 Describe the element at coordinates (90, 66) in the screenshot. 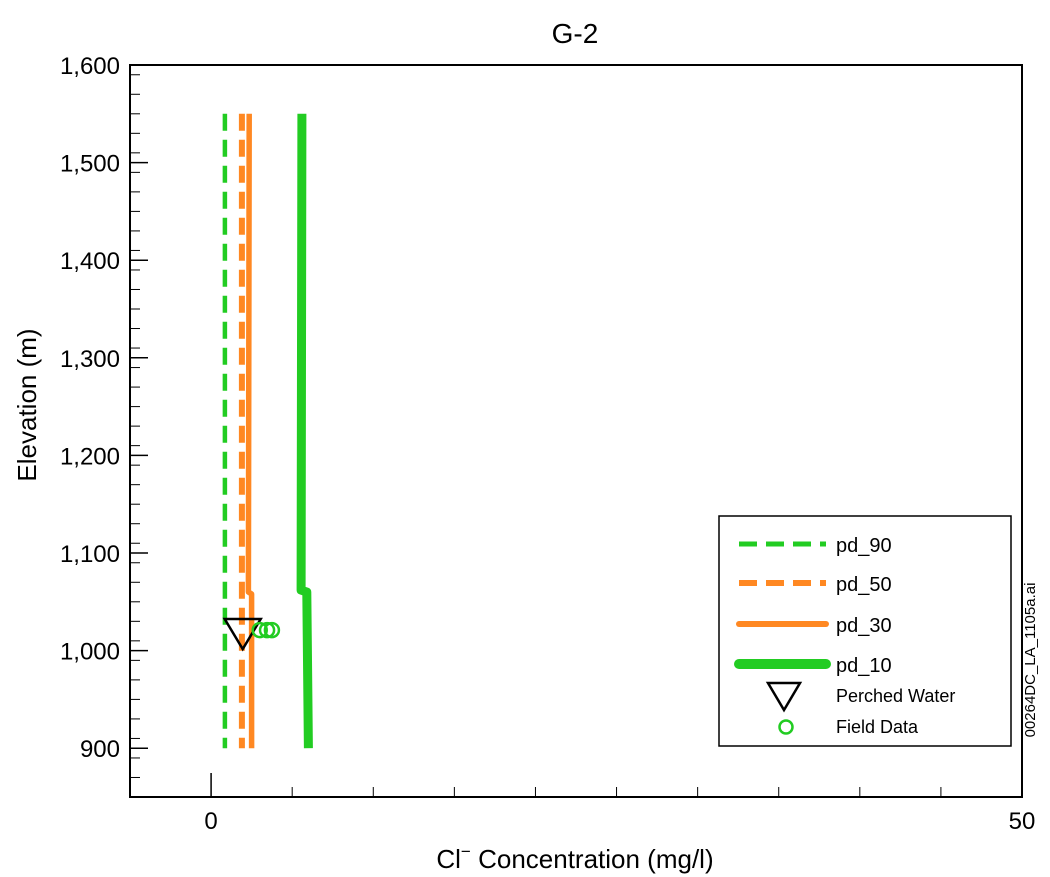

I see `y-tick-label: 1,600` at that location.